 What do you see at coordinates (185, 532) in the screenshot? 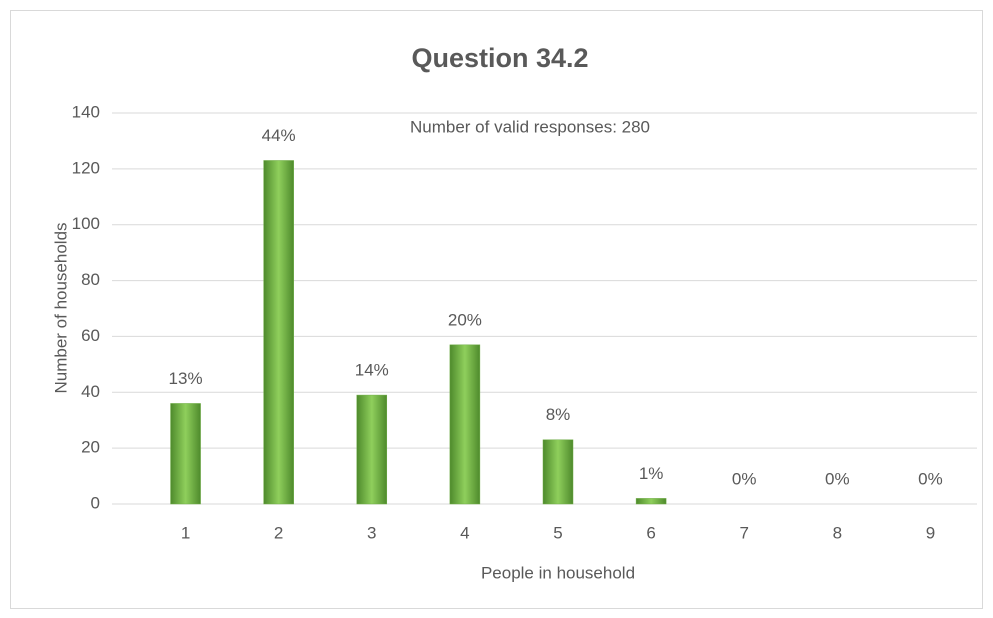
I see `x-tick-label: 1` at bounding box center [185, 532].